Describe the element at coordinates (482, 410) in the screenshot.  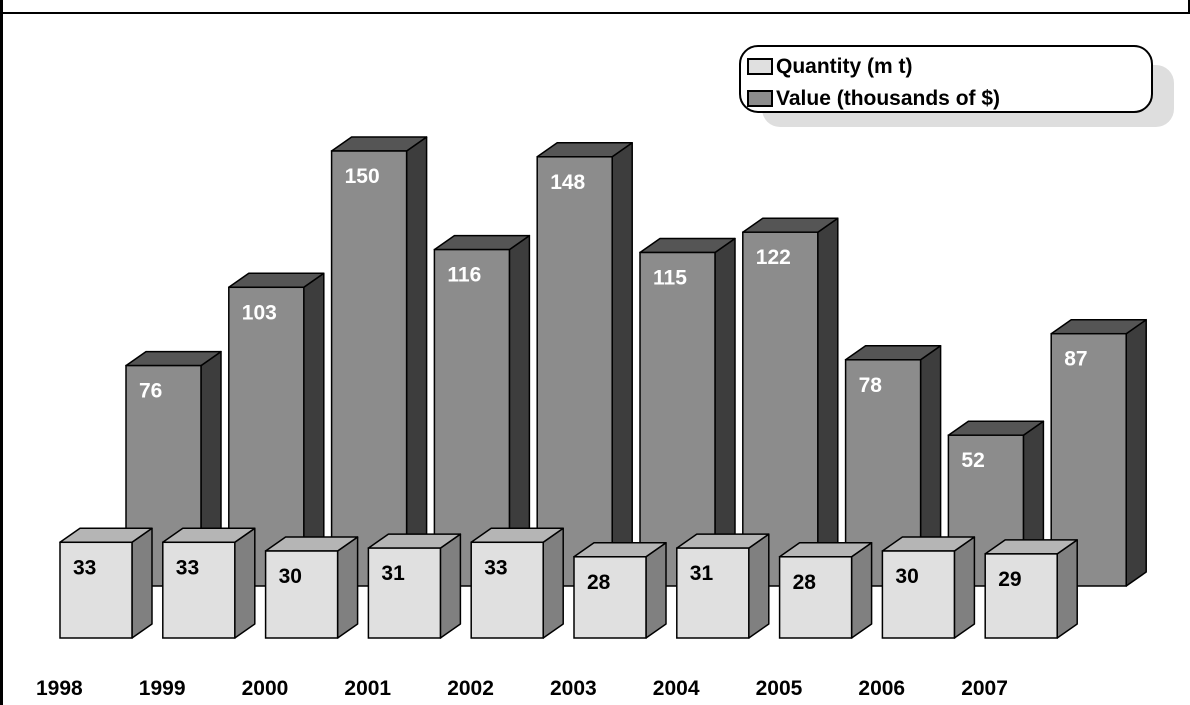
I see `value-bar-2001: 116` at that location.